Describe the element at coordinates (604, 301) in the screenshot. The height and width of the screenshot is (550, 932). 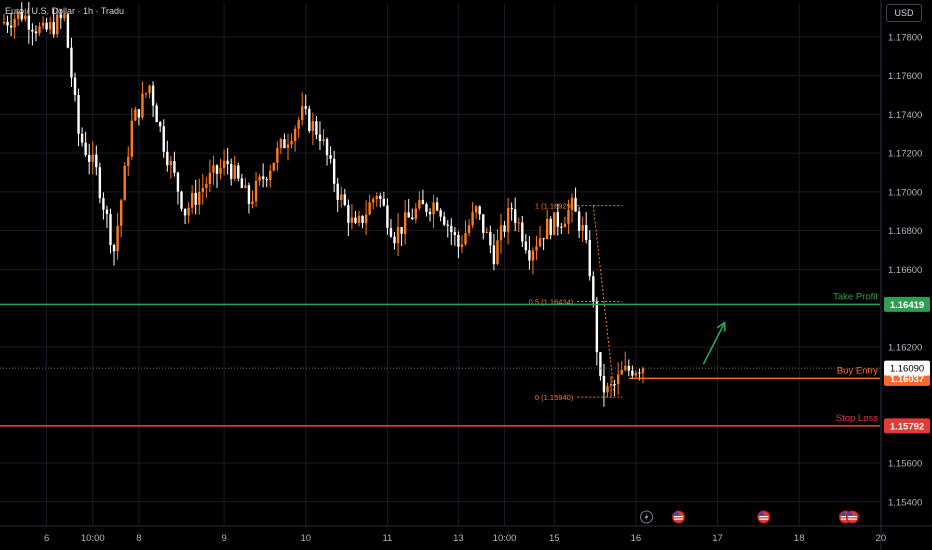
I see `fib-trend-line` at that location.